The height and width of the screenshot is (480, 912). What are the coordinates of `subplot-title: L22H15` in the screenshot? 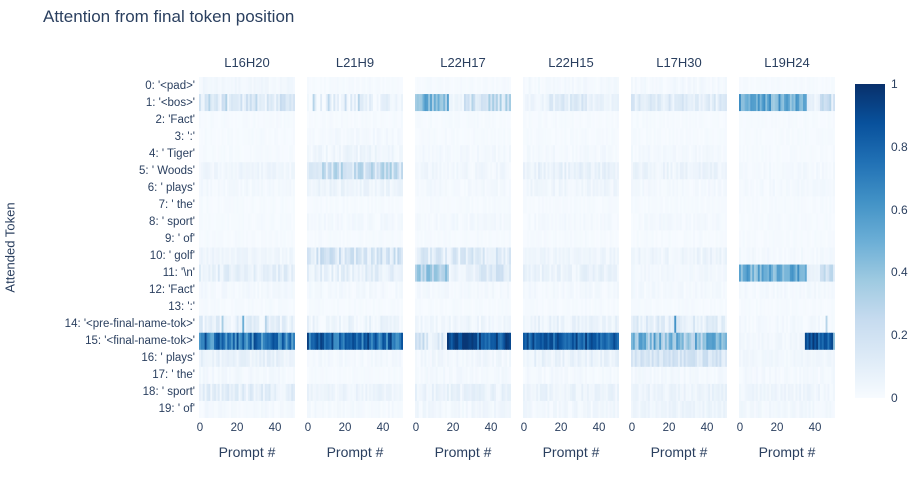 It's located at (571, 62).